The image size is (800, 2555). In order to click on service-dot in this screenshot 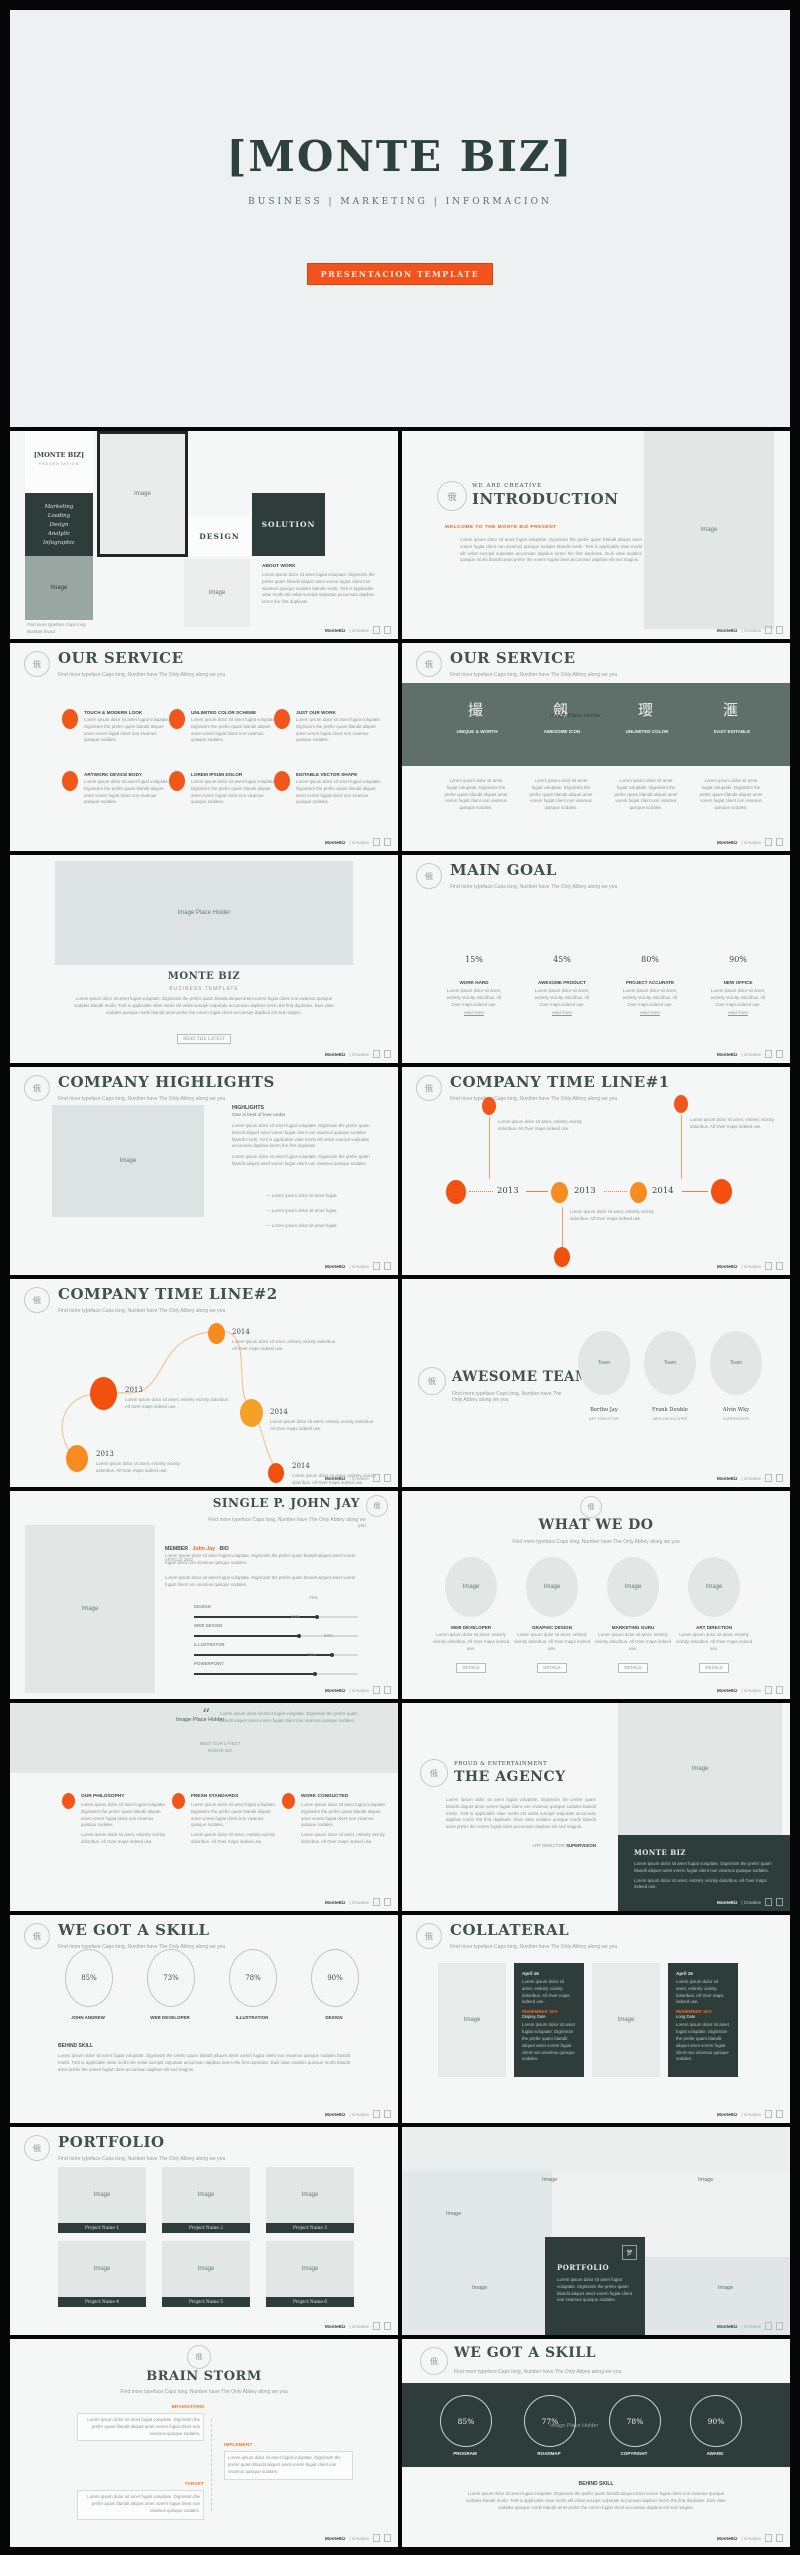, I will do `click(177, 719)`.